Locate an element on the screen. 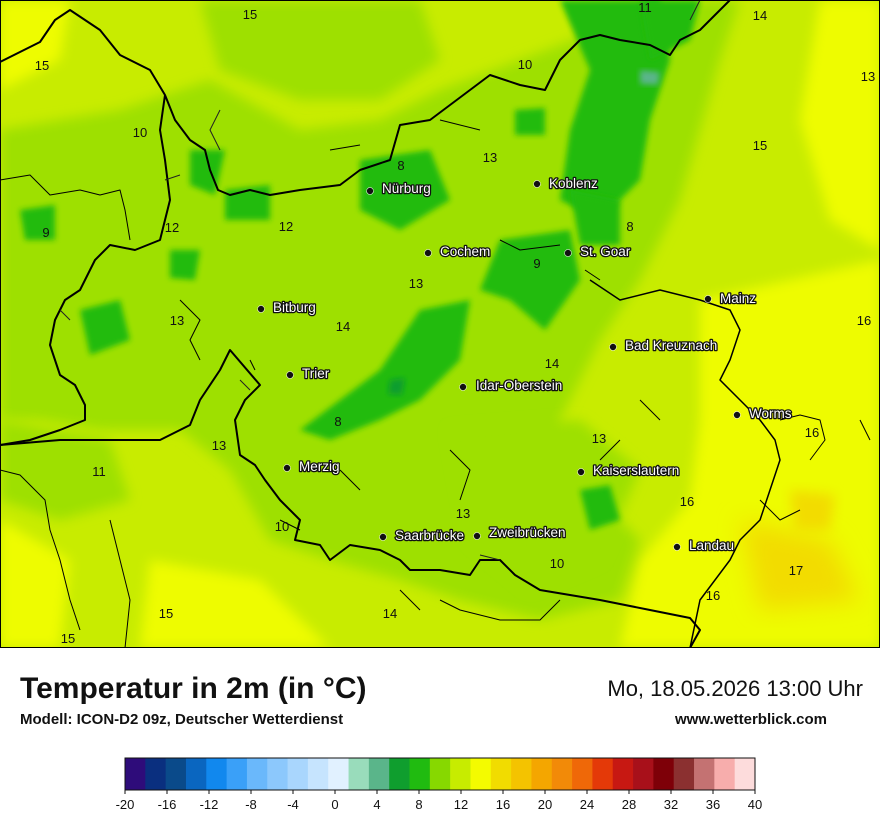 This screenshot has height=830, width=880. color-scale-tick-label: 8 is located at coordinates (418, 804).